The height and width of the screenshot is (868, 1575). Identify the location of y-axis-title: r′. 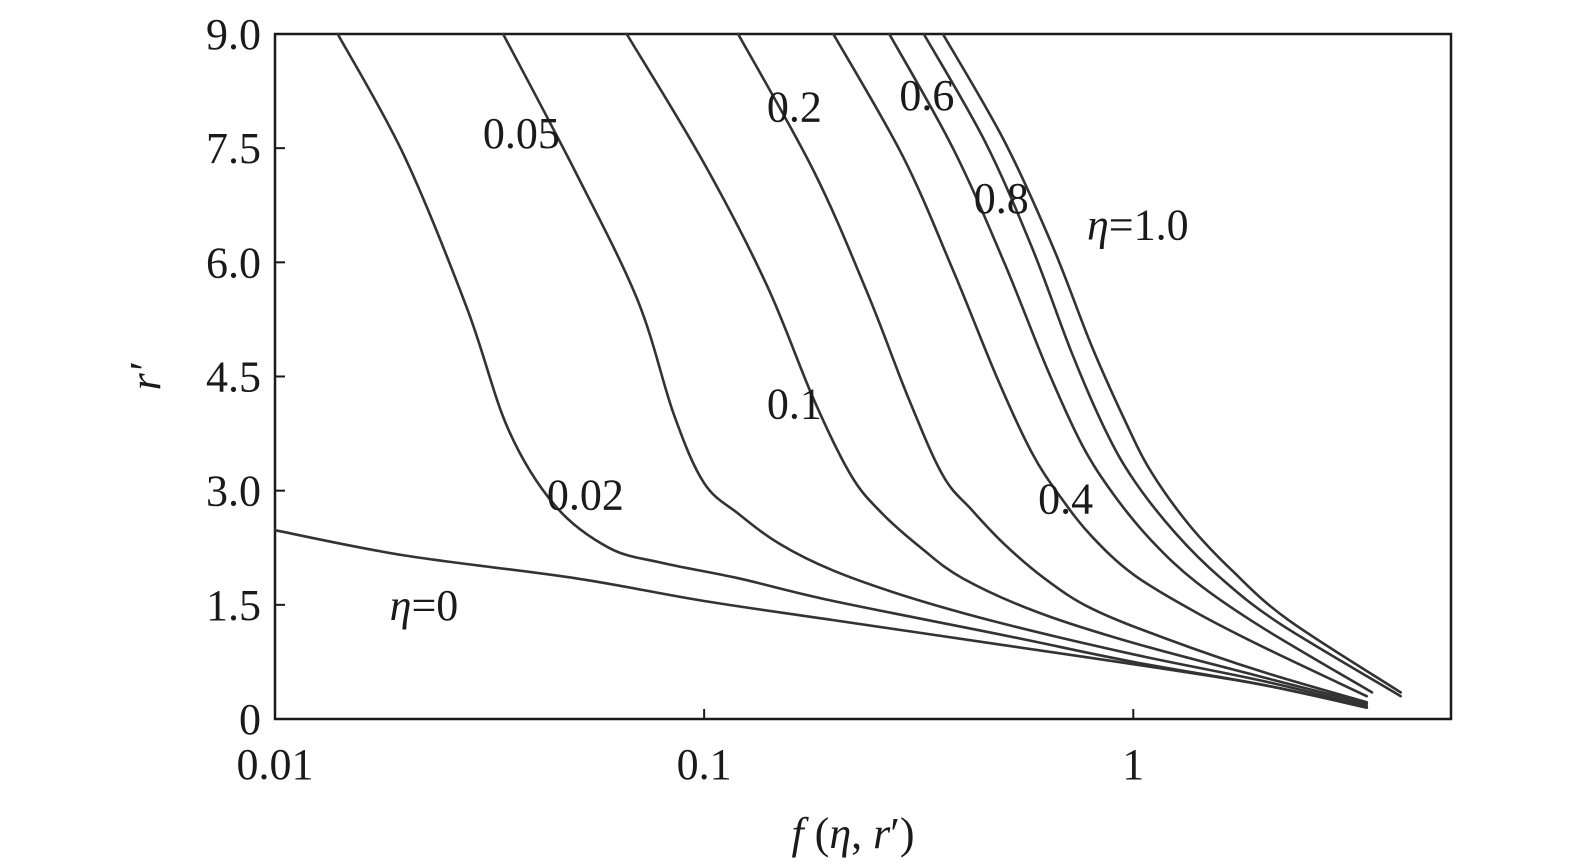
(145, 376).